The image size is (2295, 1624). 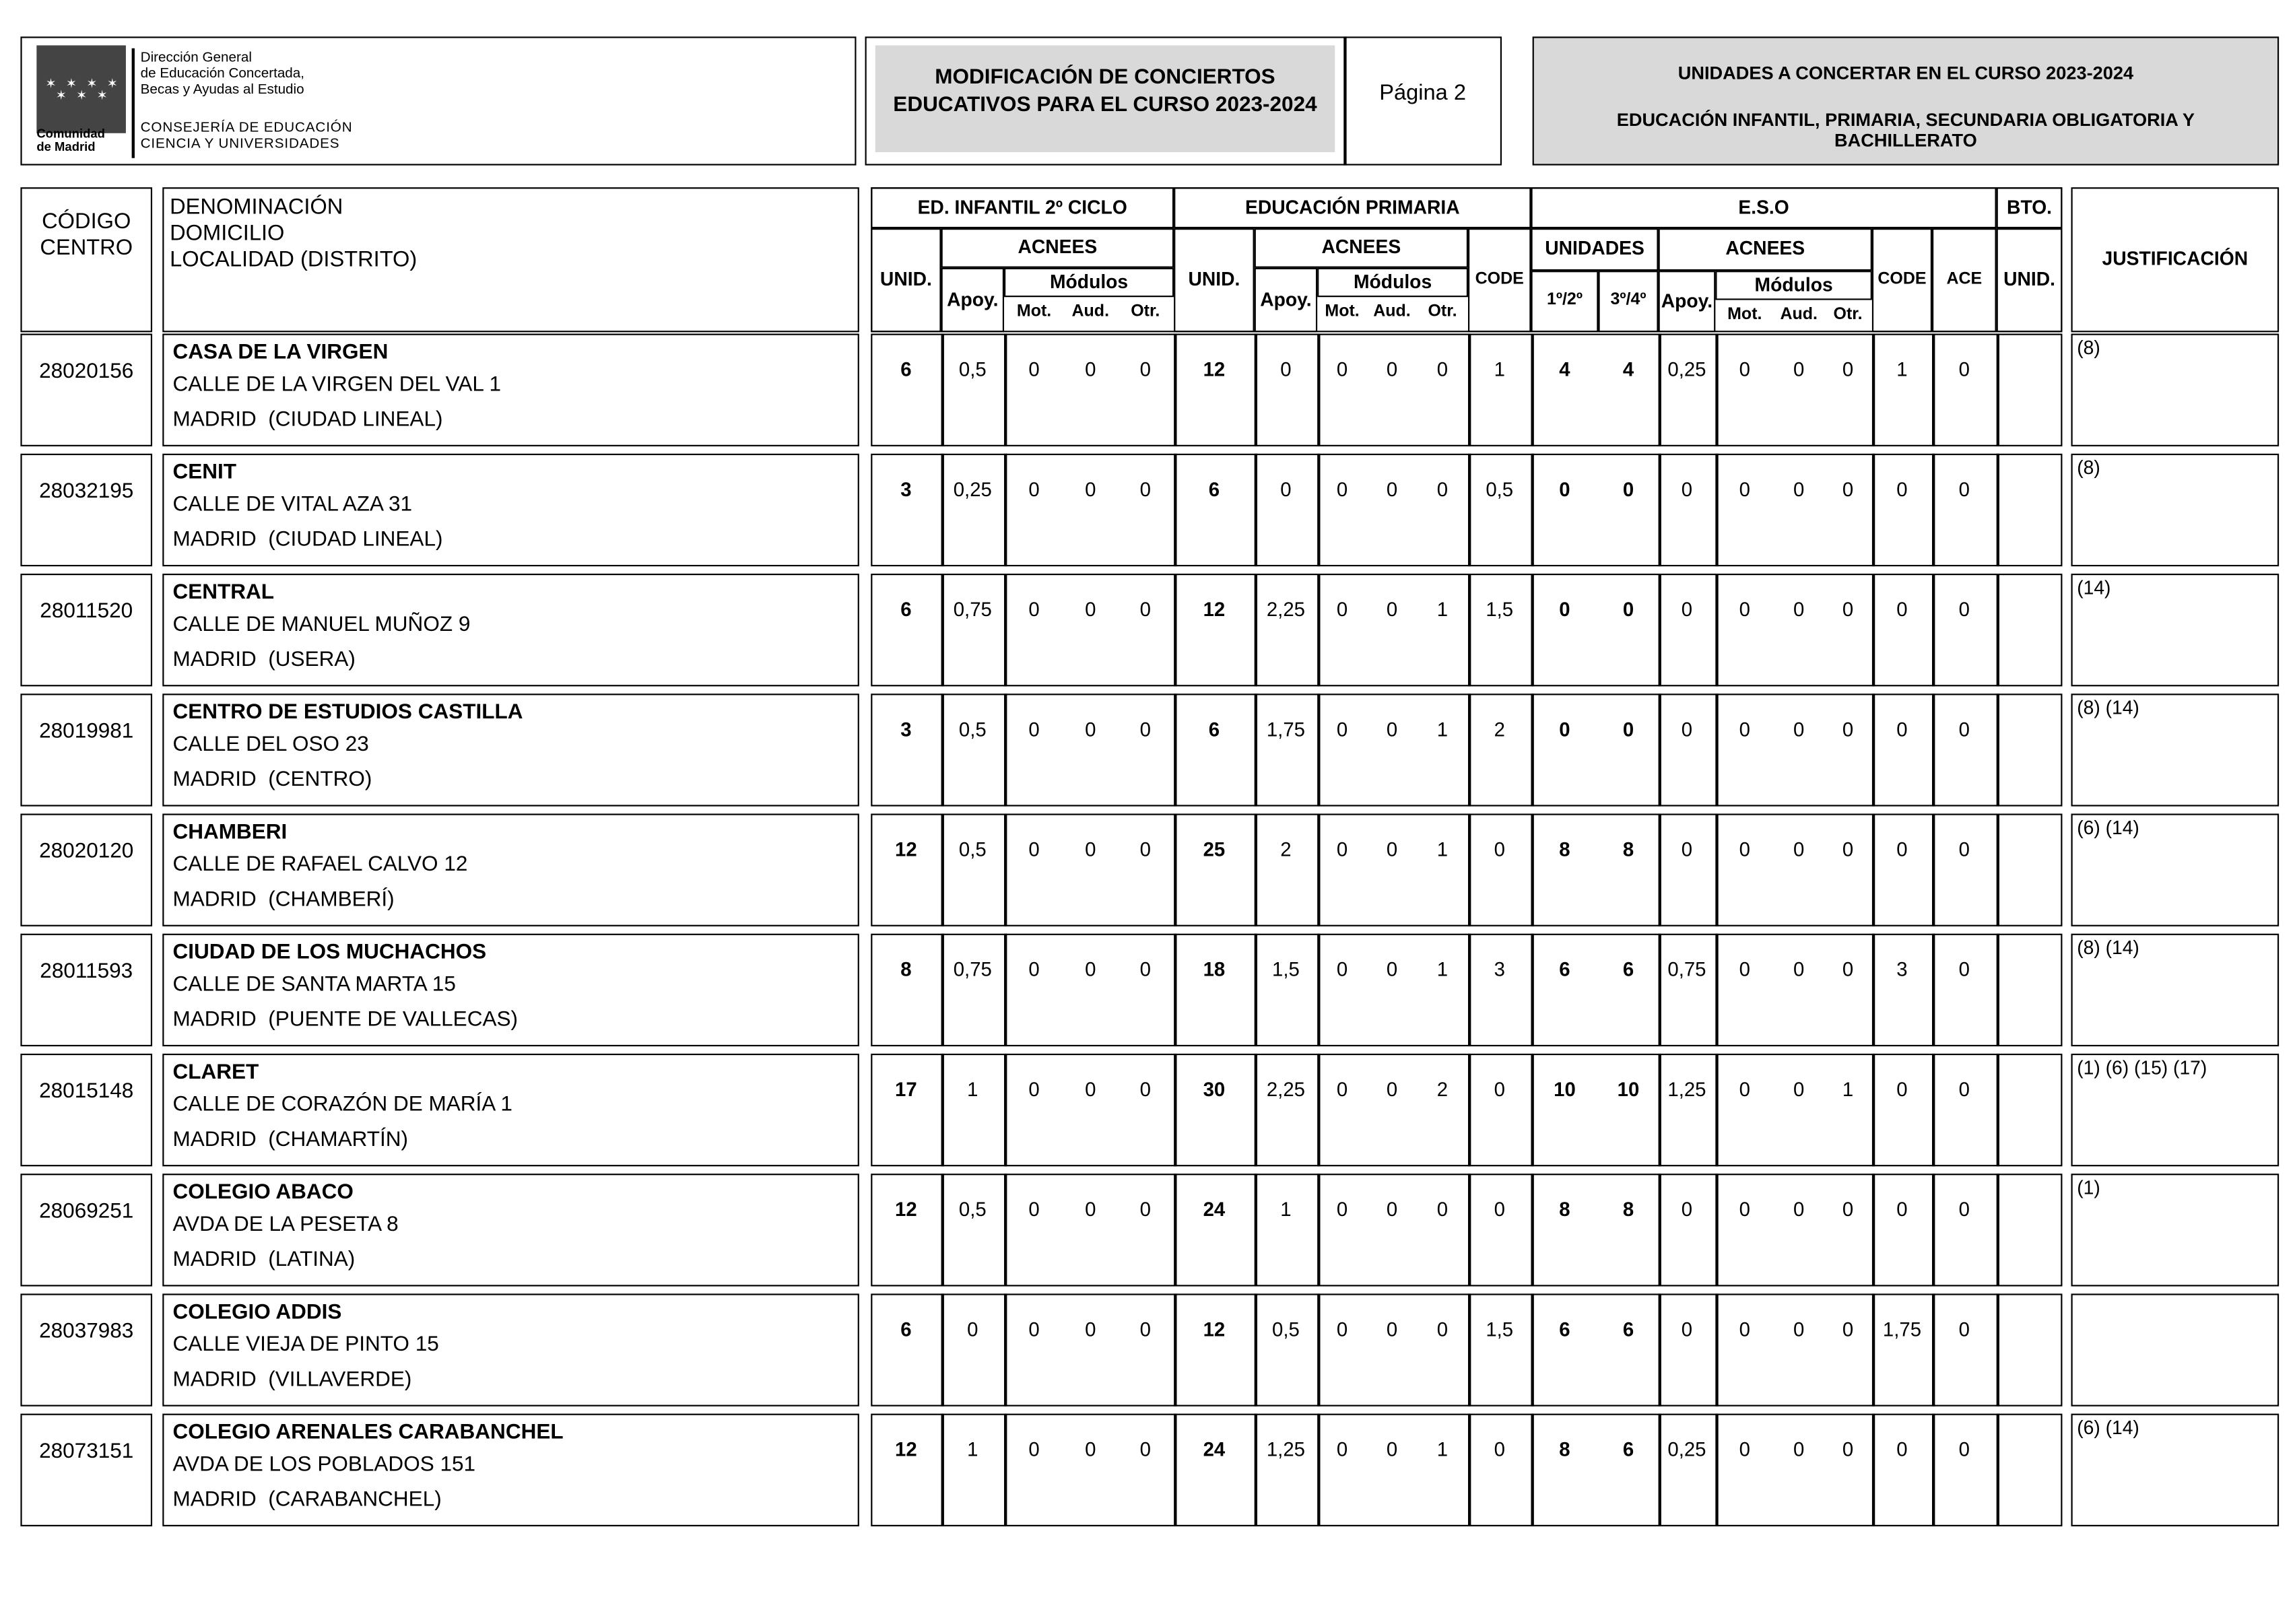 I want to click on center-address: CALLE DE LA VIRGEN DEL VAL 1, so click(x=337, y=385).